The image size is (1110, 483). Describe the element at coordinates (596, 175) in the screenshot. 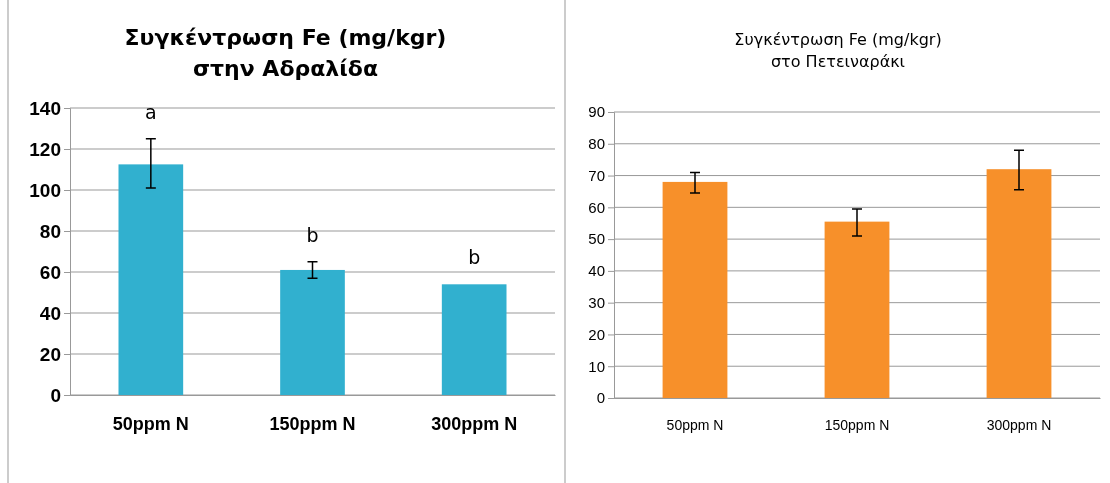

I see `y-tick-label: 70` at that location.